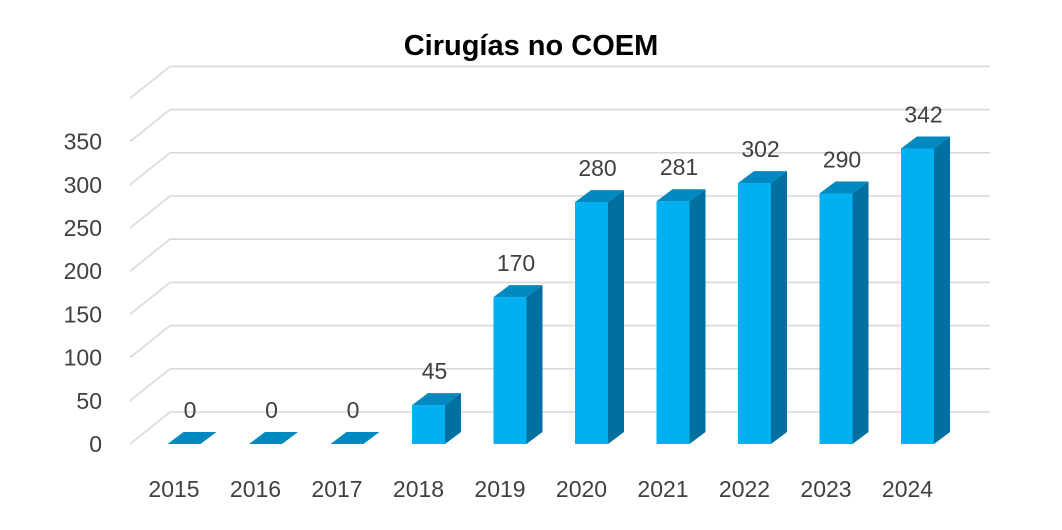 This screenshot has width=1062, height=530. I want to click on data-label: 302, so click(760, 149).